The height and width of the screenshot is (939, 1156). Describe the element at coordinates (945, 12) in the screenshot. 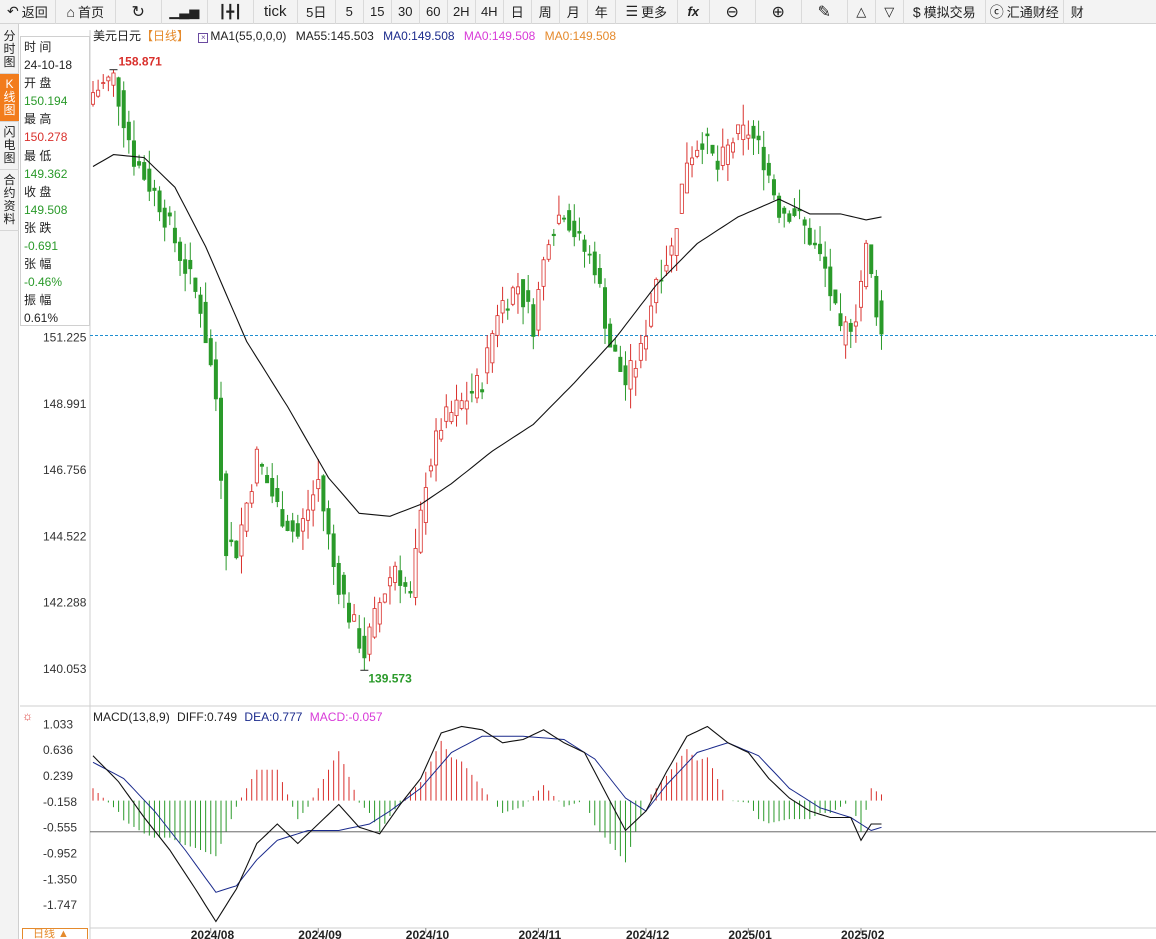

I see `sim-trade-button: $ 模拟交易` at that location.